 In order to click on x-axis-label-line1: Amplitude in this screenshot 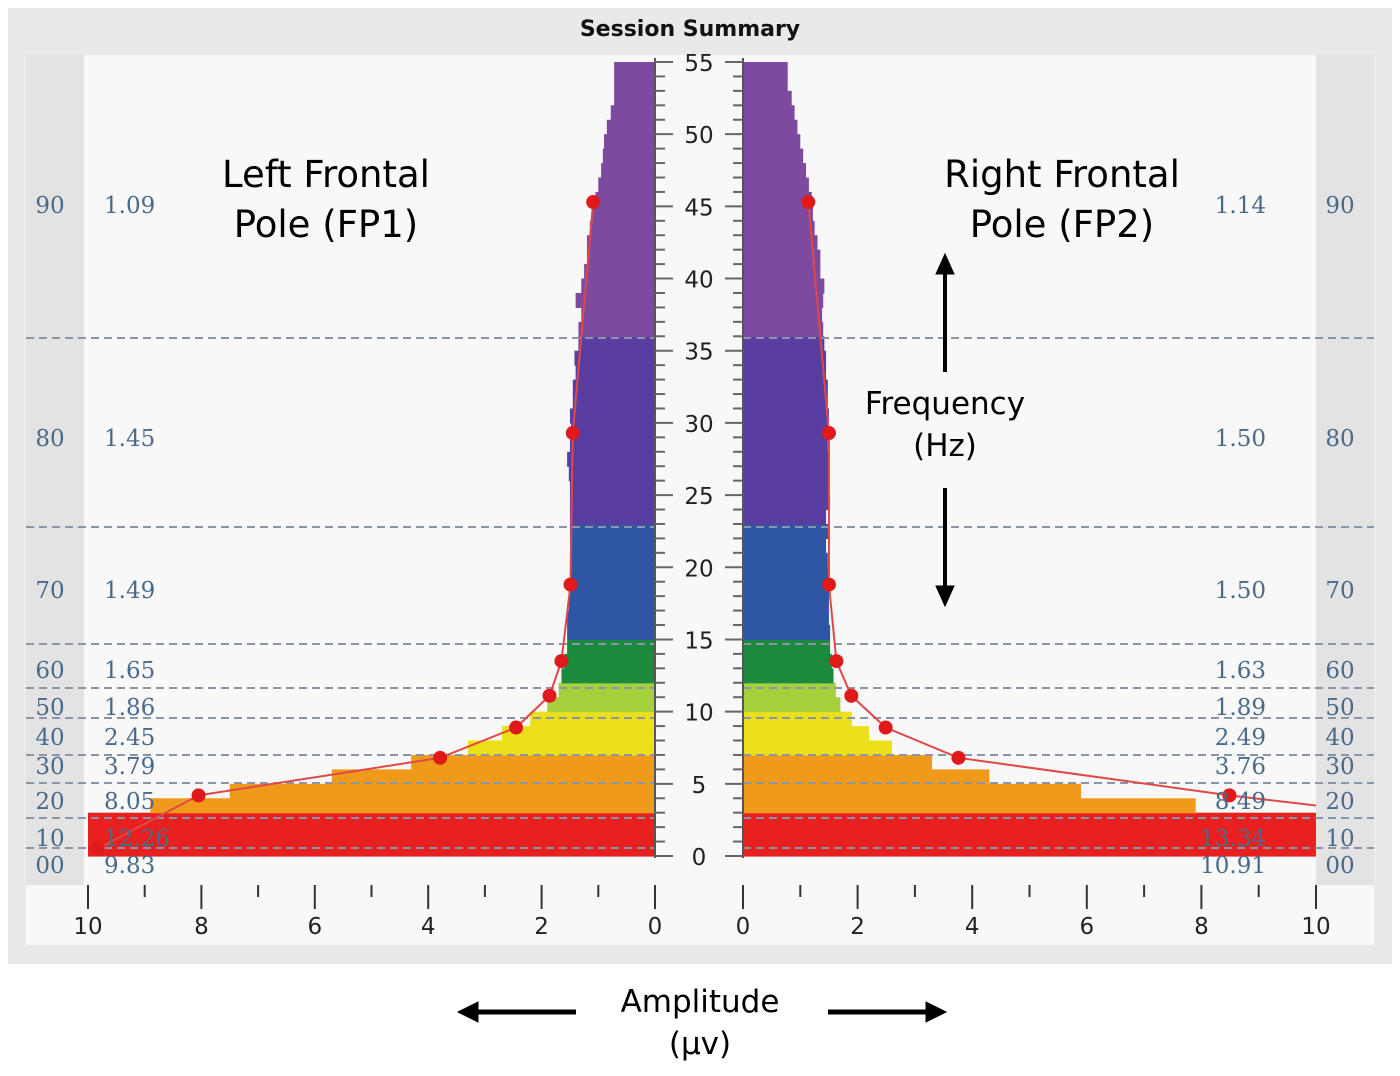, I will do `click(700, 1002)`.